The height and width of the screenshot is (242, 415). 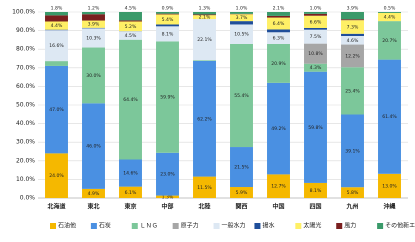 What do you see at coordinates (56, 207) in the screenshot?
I see `x-tick-label: 北海道` at bounding box center [56, 207].